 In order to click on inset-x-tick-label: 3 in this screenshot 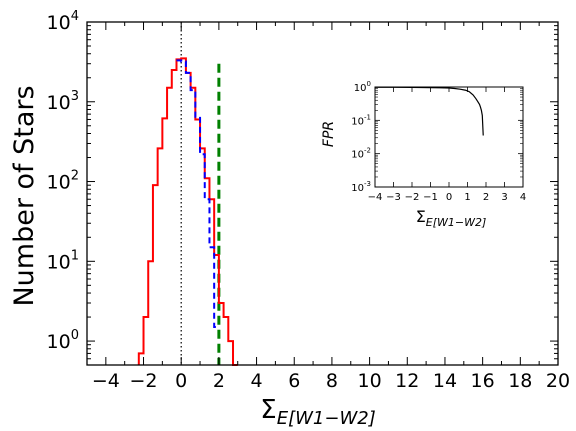, I will do `click(504, 197)`.